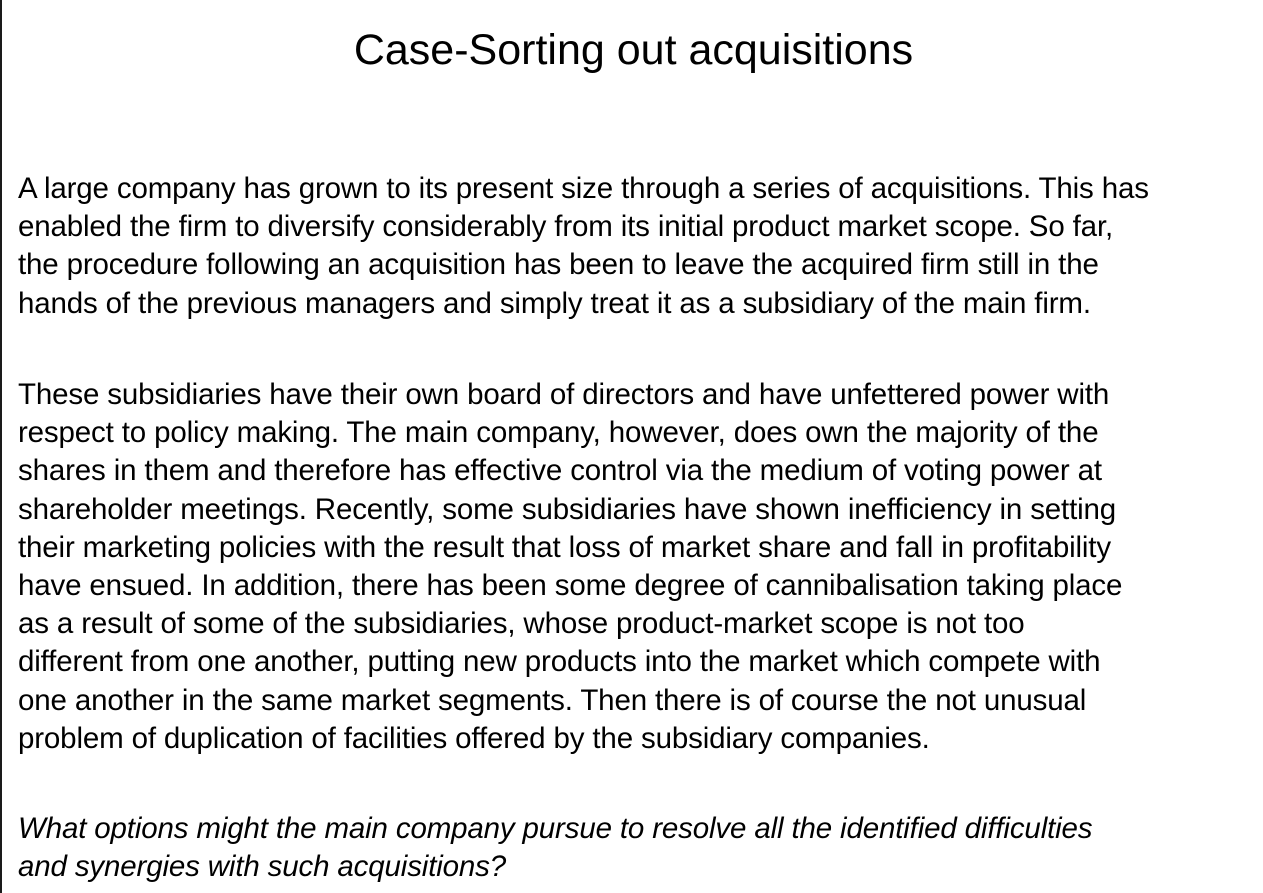 The height and width of the screenshot is (893, 1263). I want to click on question-line: and synergies with such acquisitions?, so click(262, 867).